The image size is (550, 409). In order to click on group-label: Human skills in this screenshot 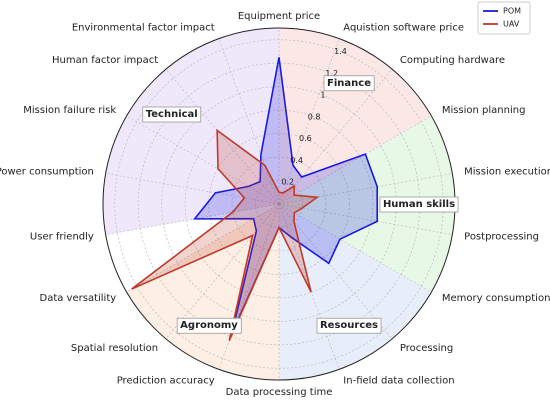, I will do `click(419, 204)`.